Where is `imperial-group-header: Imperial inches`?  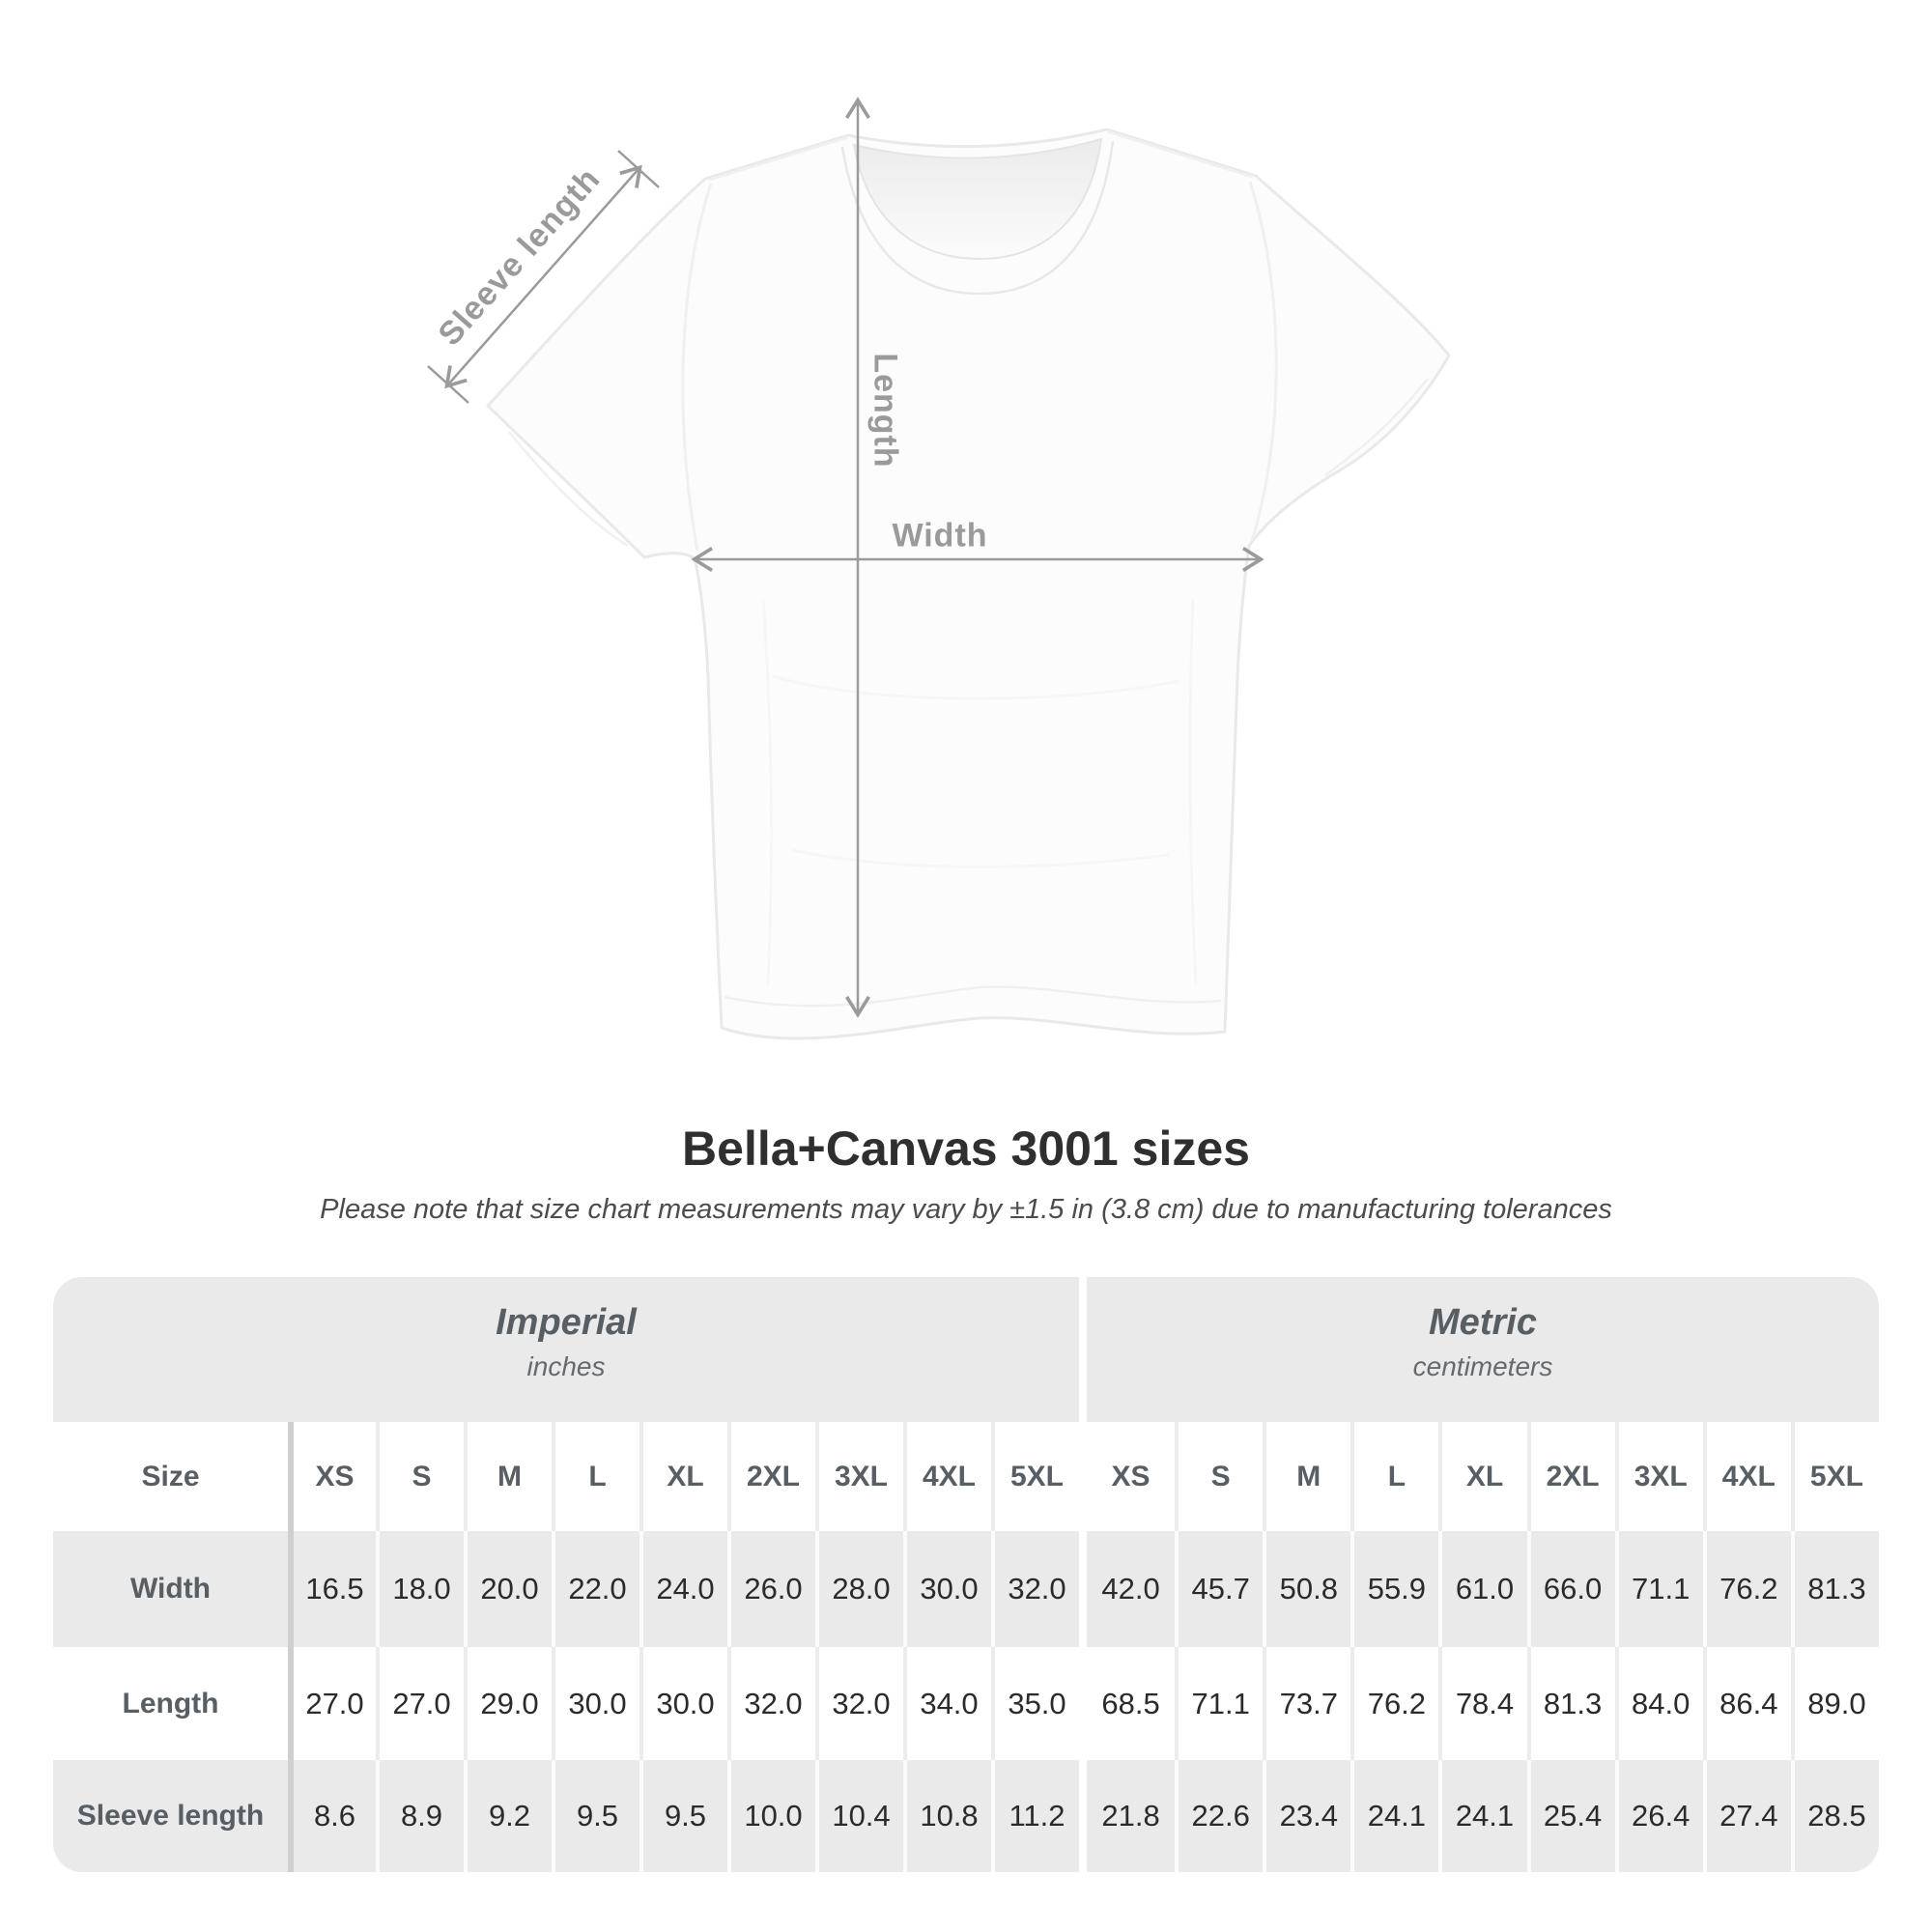
imperial-group-header: Imperial inches is located at coordinates (566, 1349).